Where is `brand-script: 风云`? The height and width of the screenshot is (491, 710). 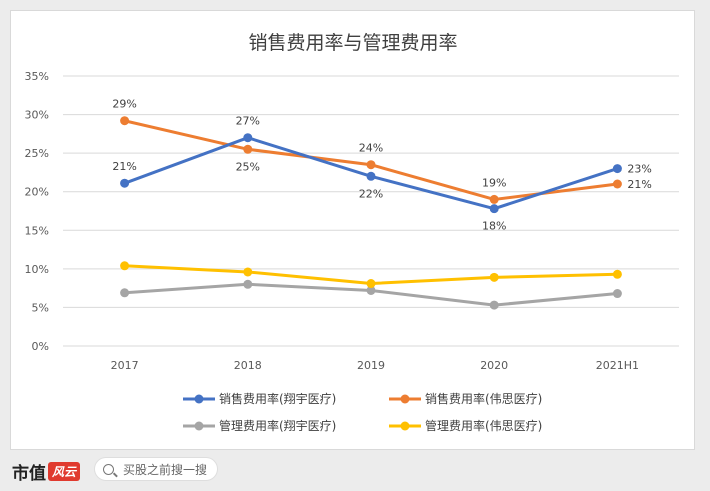
brand-script: 风云 is located at coordinates (64, 471).